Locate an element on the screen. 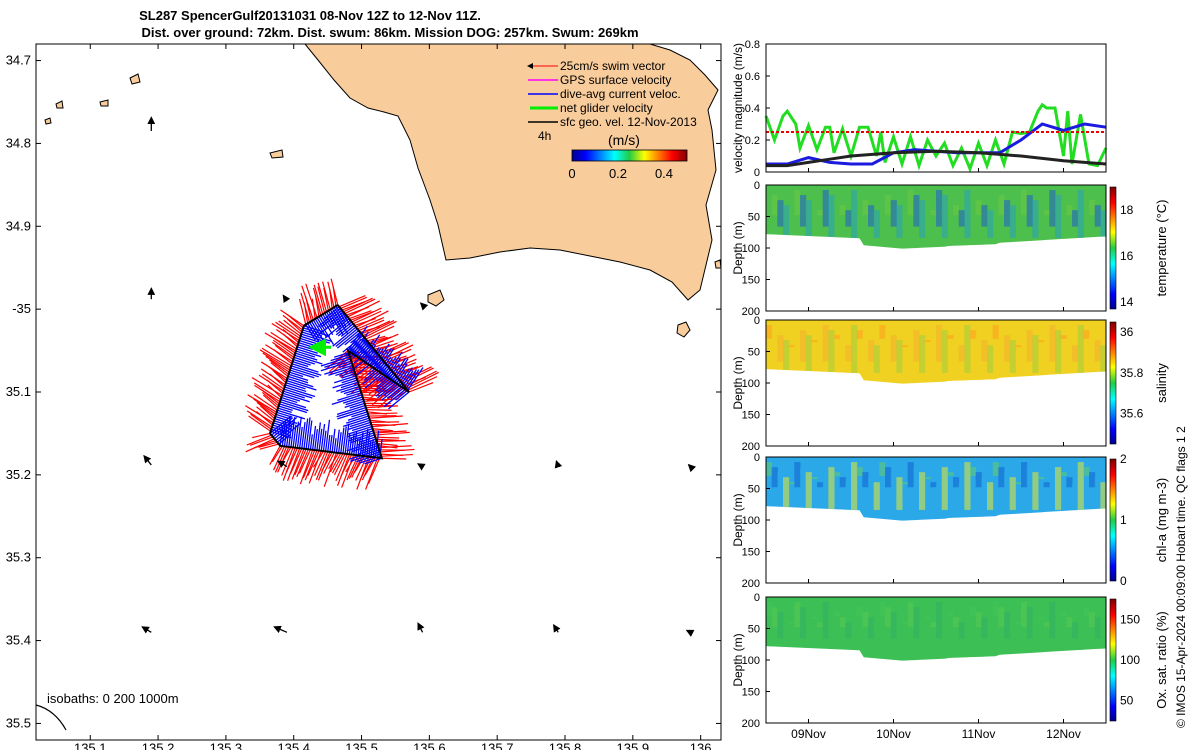 The height and width of the screenshot is (750, 1200). geo-vector is located at coordinates (424, 306).